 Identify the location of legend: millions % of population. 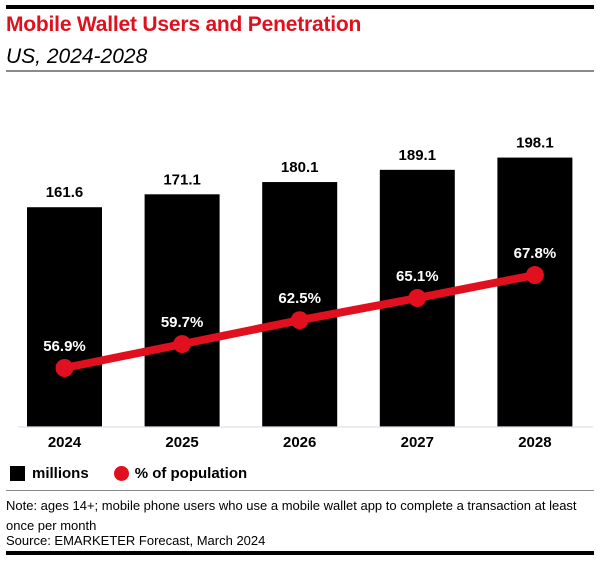
(128, 473).